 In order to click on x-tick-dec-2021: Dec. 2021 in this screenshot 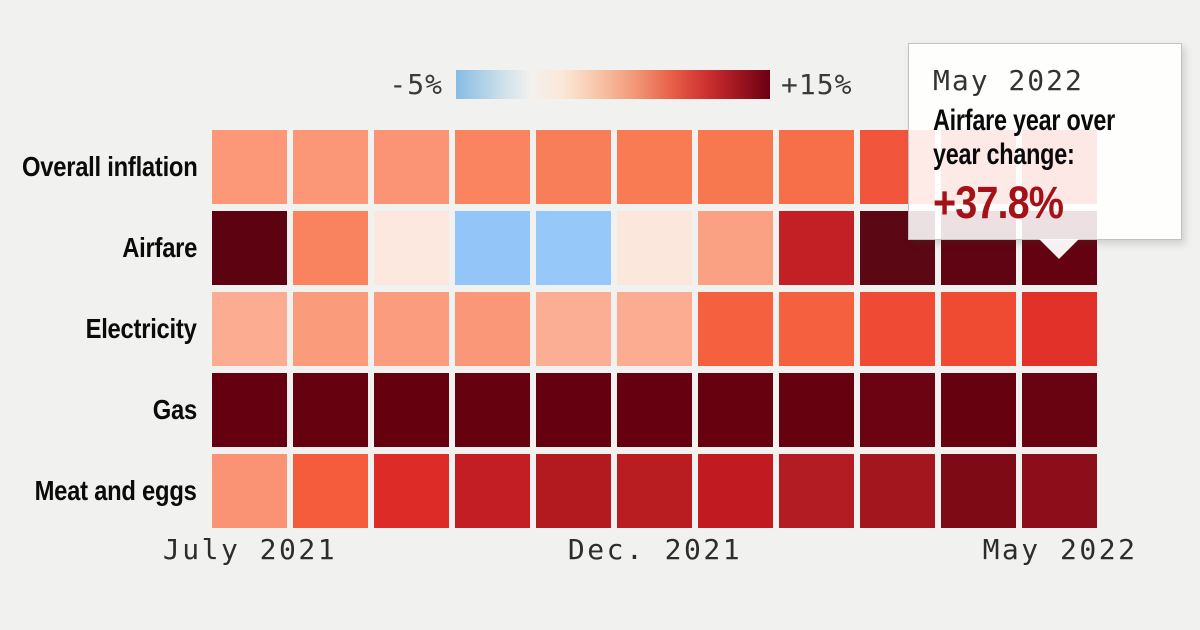, I will do `click(655, 549)`.